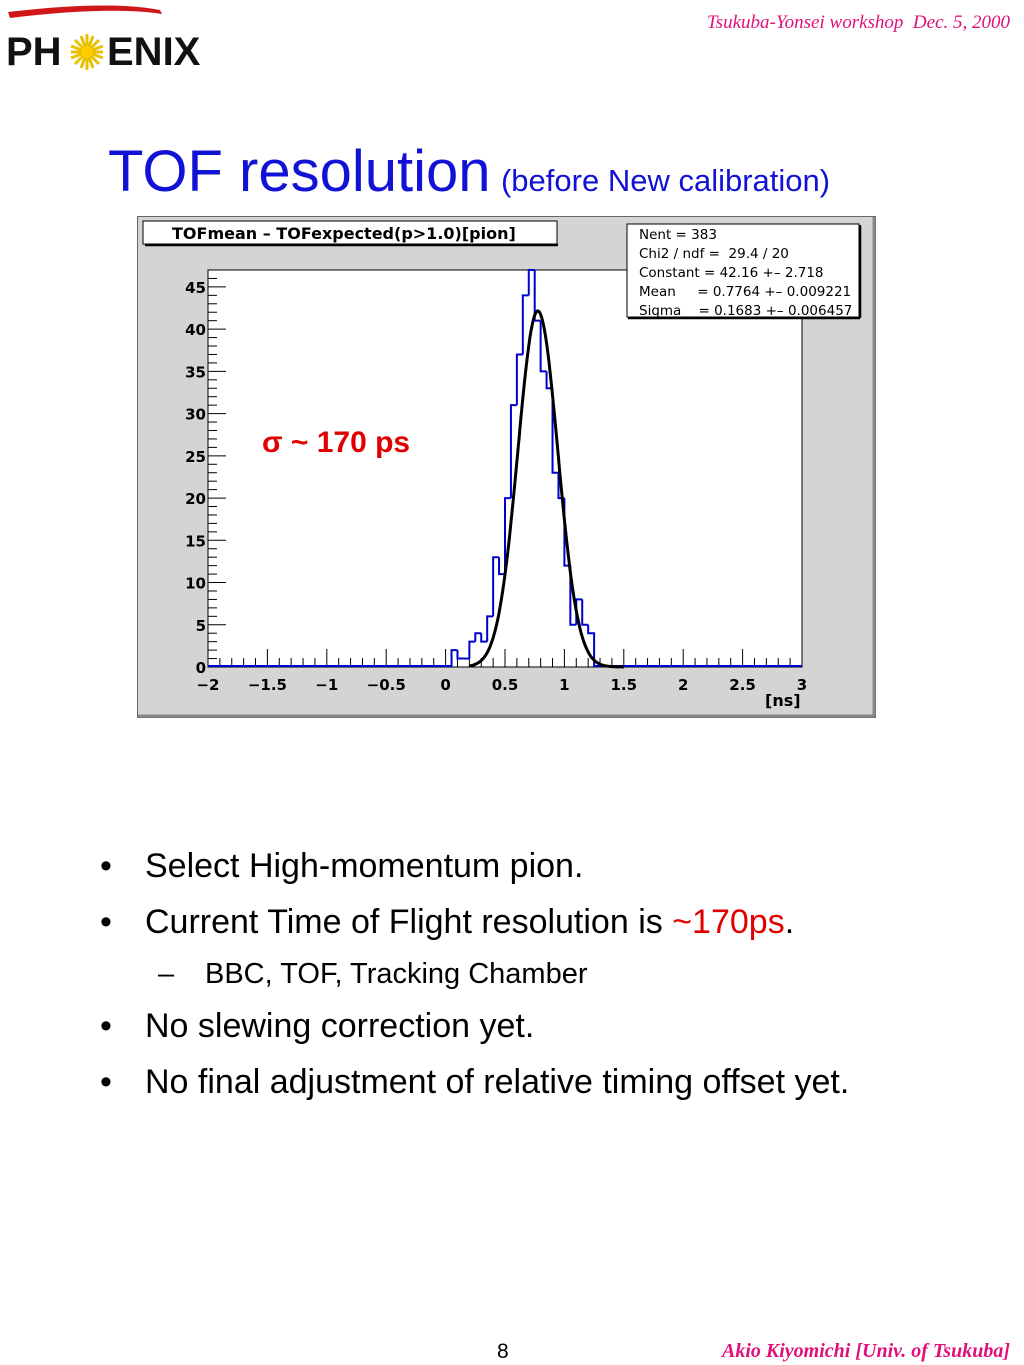  I want to click on chart-title: TOFmean – TOFexpected(p>1.0)[pion], so click(344, 233).